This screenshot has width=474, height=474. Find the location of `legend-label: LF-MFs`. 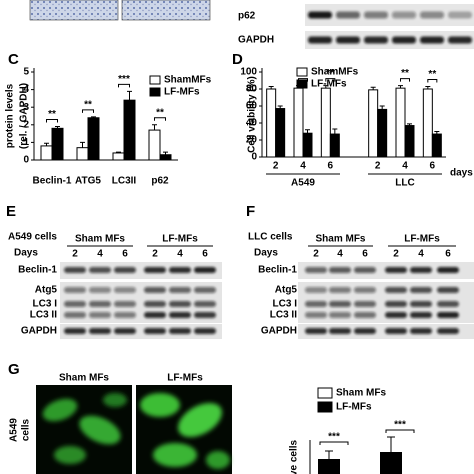

legend-label: LF-MFs is located at coordinates (329, 84).